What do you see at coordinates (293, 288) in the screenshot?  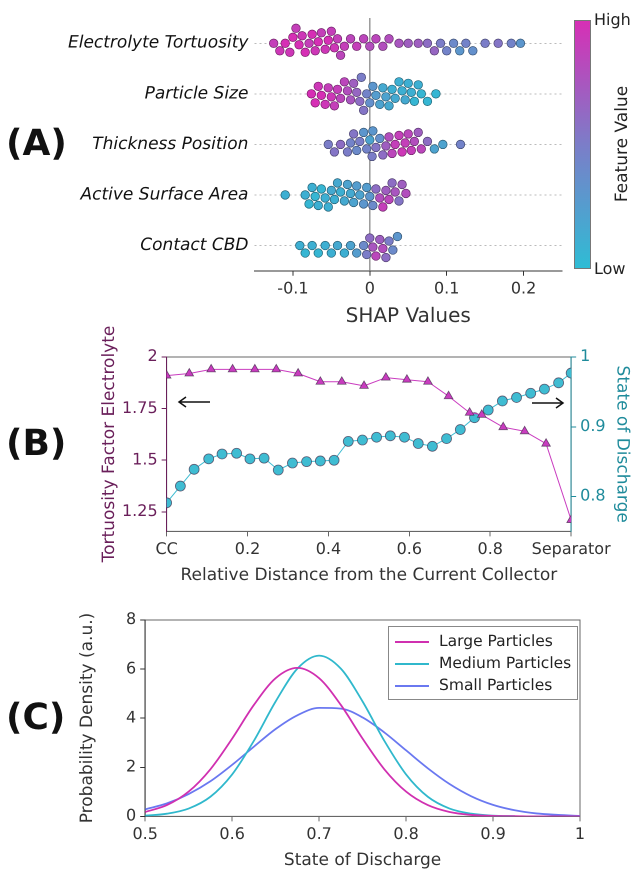 I see `x-tick-label: -0.1` at bounding box center [293, 288].